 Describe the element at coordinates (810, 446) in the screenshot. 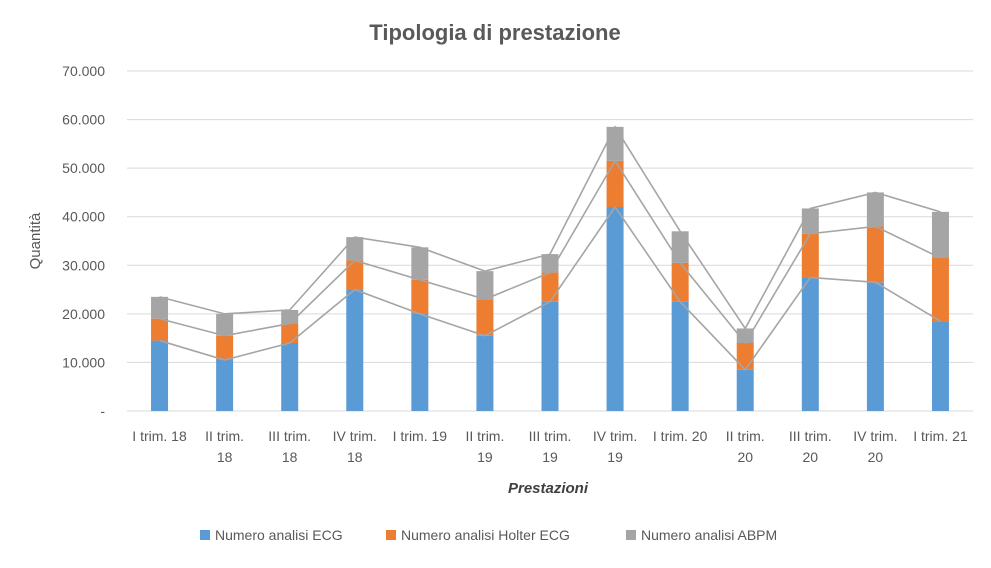

I see `x-tick-label: III trim. 20` at that location.